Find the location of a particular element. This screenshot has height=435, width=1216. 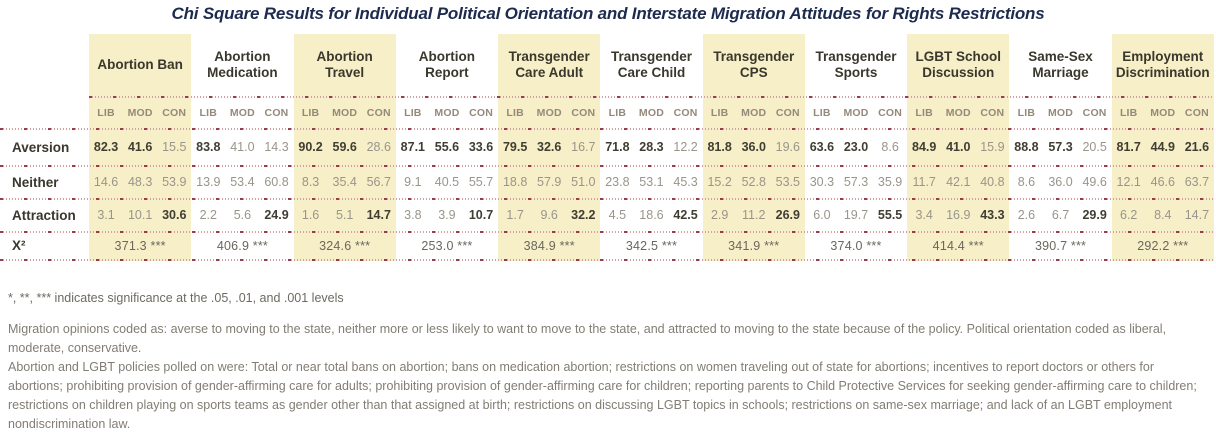

value: 5.1 is located at coordinates (344, 215).